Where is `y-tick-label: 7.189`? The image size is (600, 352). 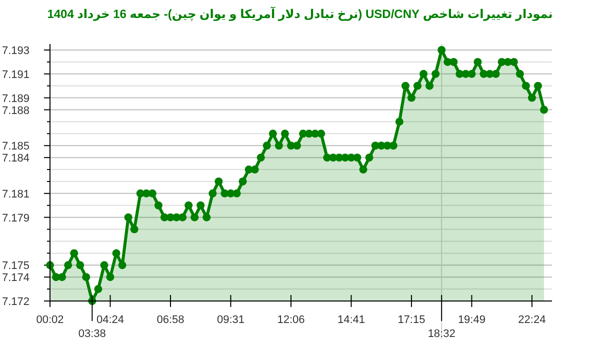 y-tick-label: 7.189 is located at coordinates (16, 98).